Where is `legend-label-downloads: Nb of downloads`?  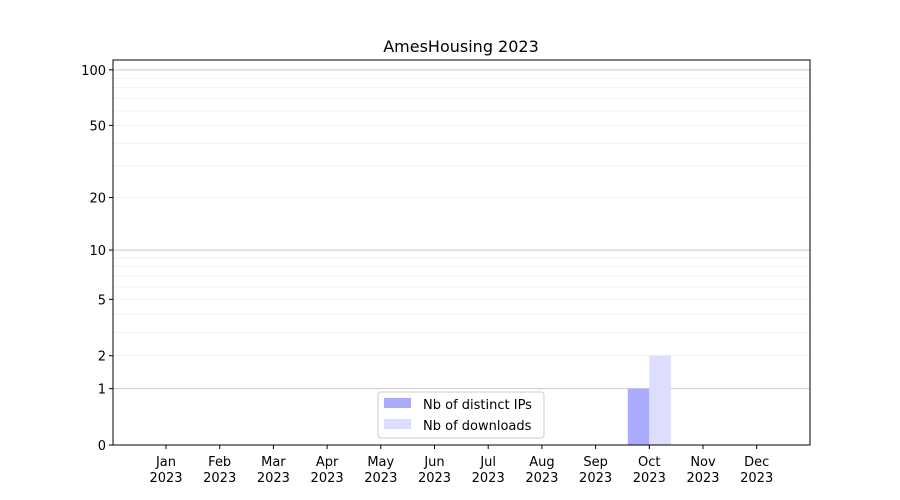
legend-label-downloads: Nb of downloads is located at coordinates (477, 426).